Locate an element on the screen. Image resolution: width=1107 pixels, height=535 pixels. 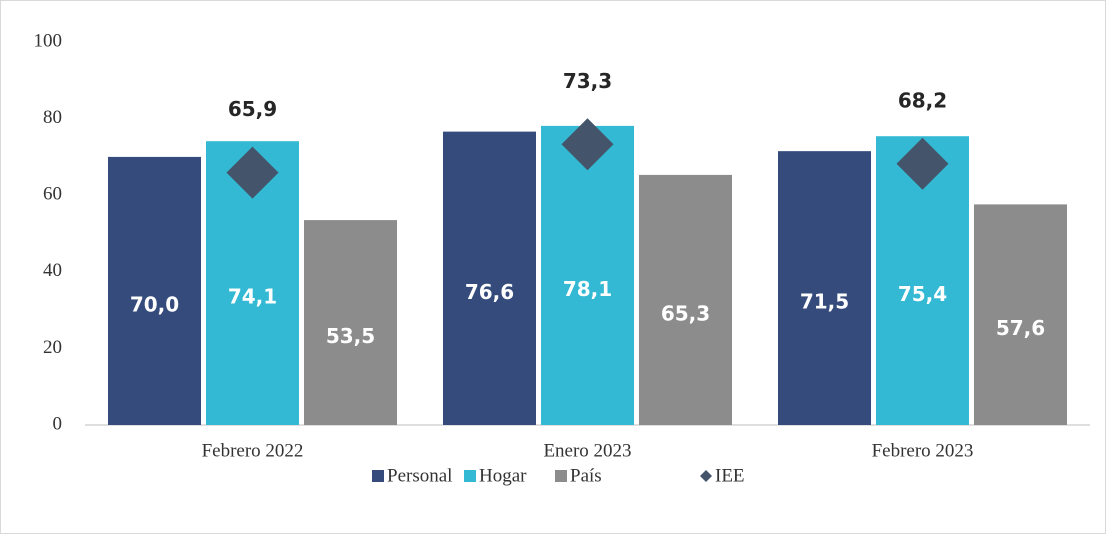
y-tick-label: 40 is located at coordinates (52, 270).